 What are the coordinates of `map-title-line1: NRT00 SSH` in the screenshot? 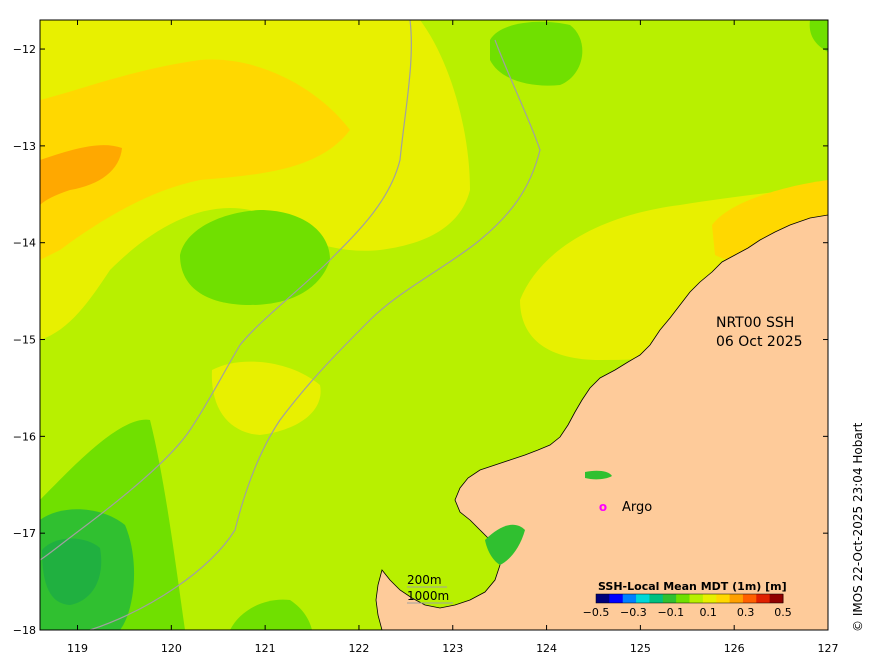 It's located at (755, 323).